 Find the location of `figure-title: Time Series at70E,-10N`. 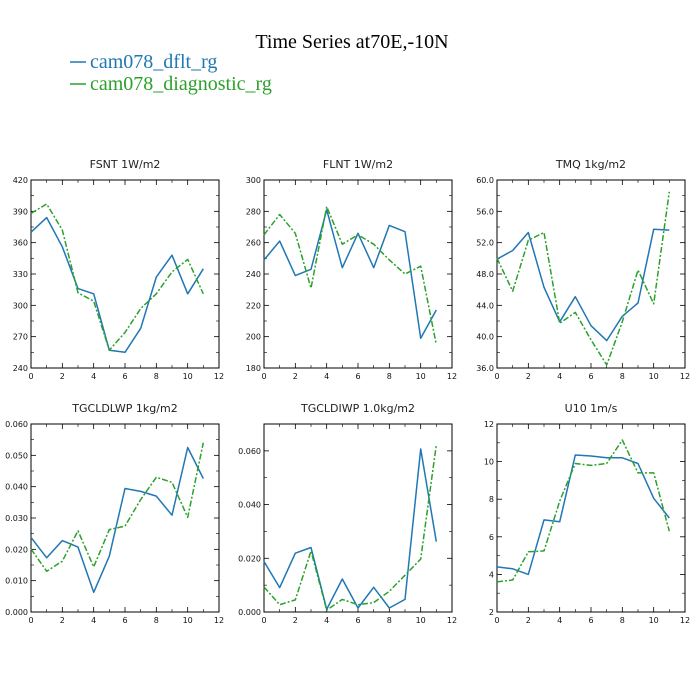

figure-title: Time Series at70E,-10N is located at coordinates (351, 42).